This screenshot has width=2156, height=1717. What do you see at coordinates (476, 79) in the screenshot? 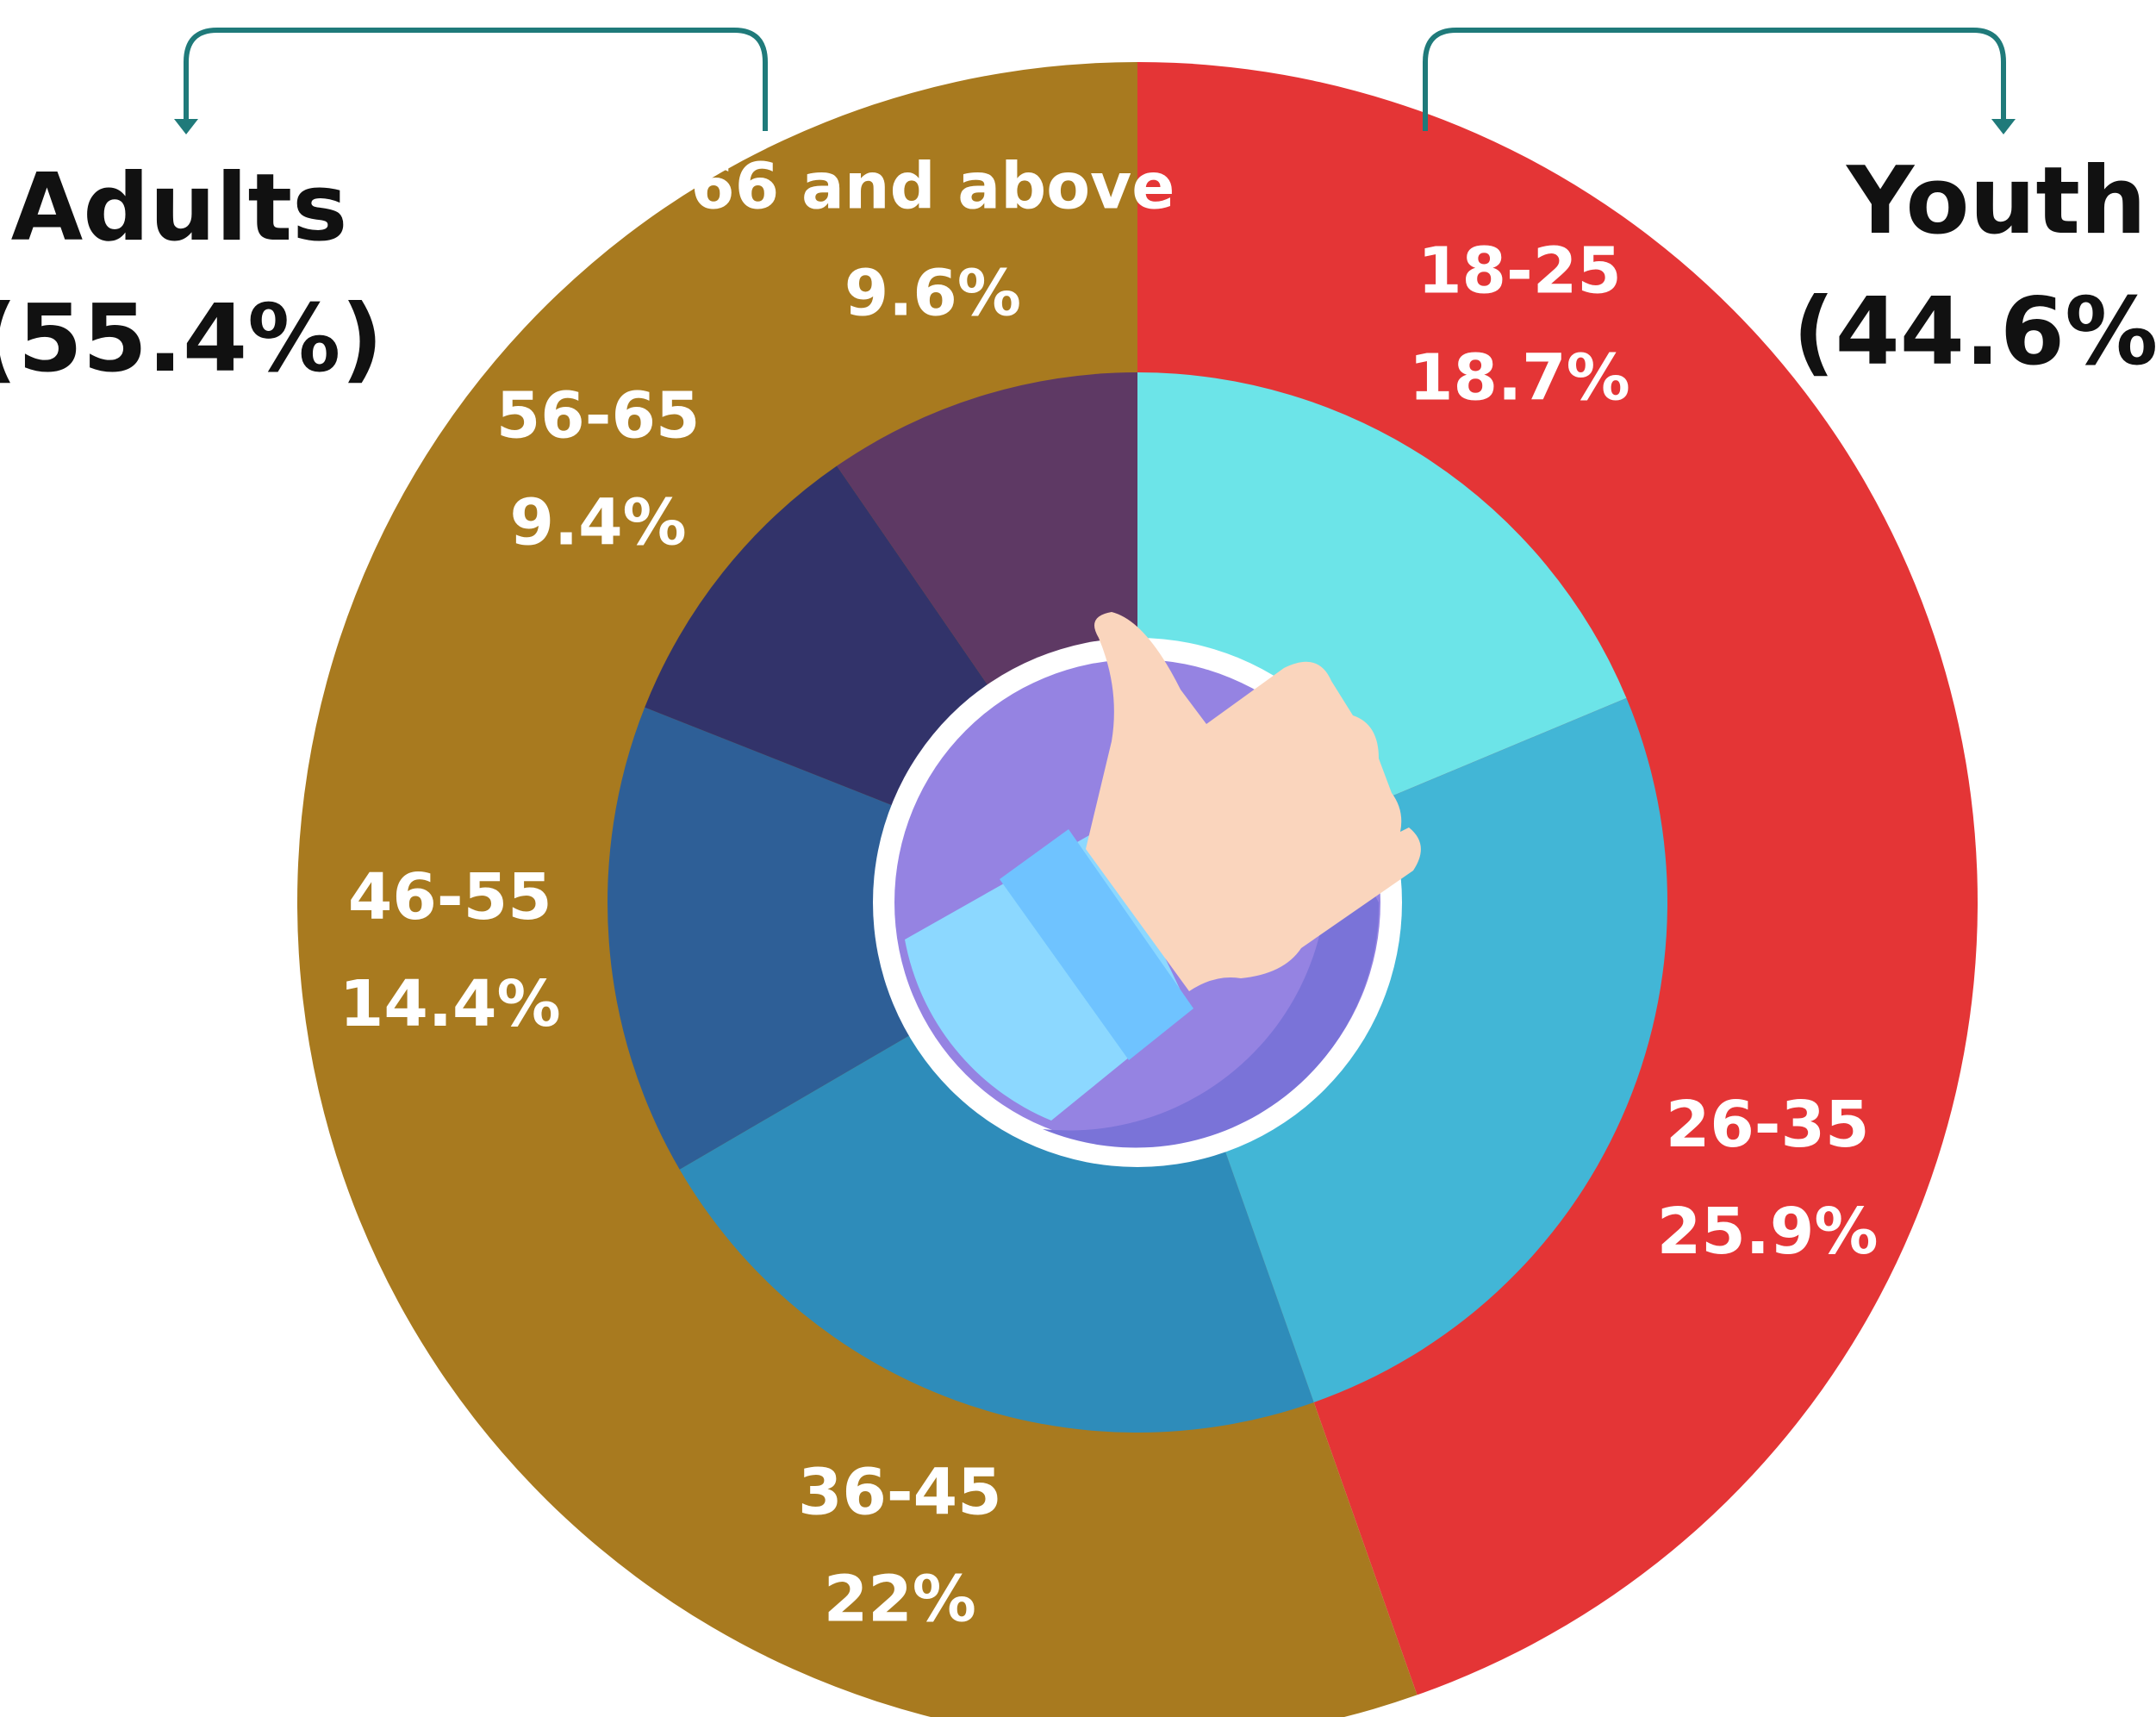
I see `adults-bracket` at bounding box center [476, 79].